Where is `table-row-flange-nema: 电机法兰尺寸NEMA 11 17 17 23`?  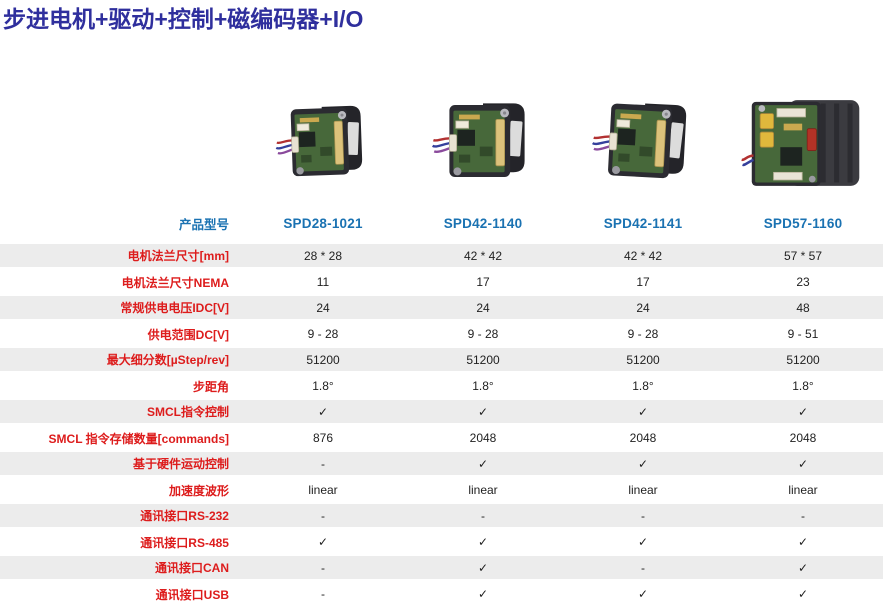
table-row-flange-nema: 电机法兰尺寸NEMA 11 17 17 23 is located at coordinates (441, 282).